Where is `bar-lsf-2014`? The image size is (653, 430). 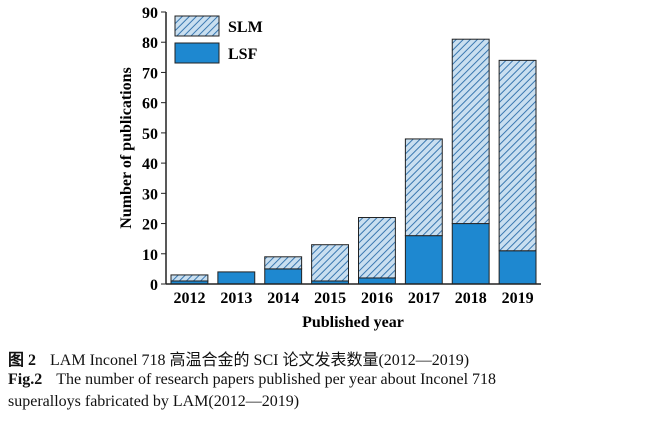
bar-lsf-2014 is located at coordinates (283, 276).